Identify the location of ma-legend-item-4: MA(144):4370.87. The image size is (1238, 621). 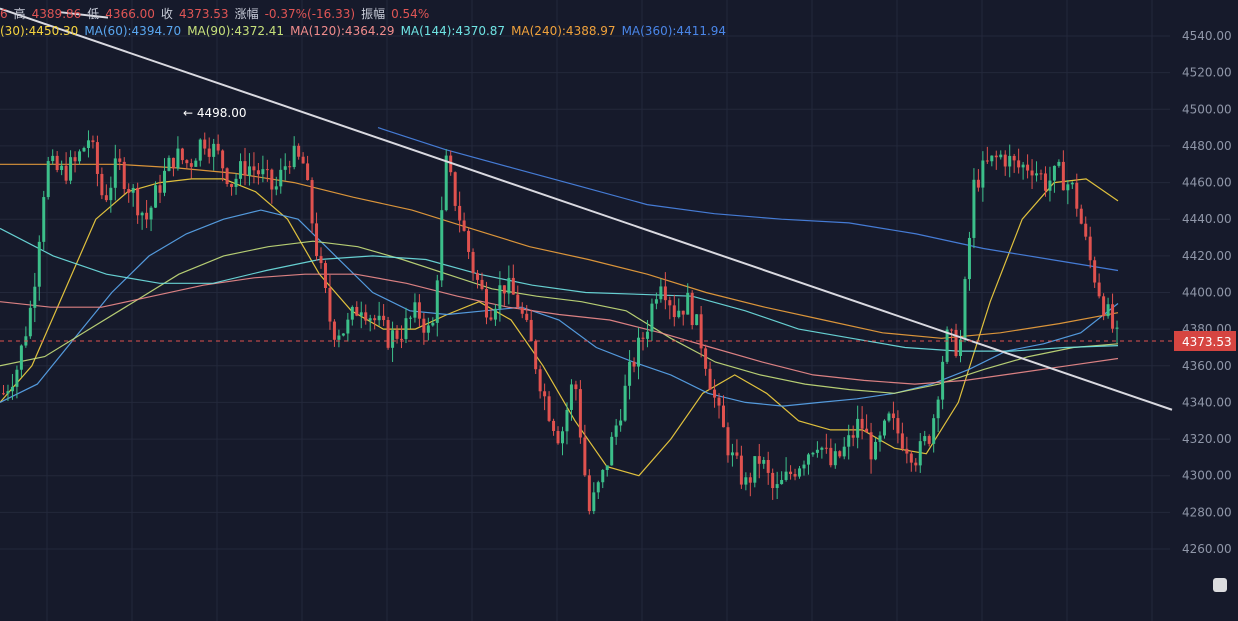
(453, 31).